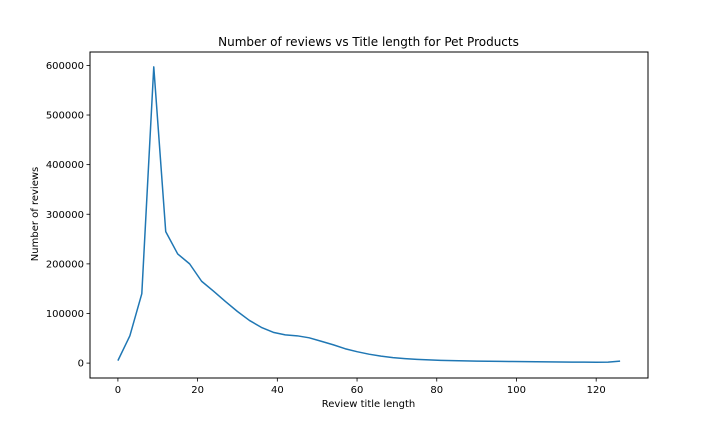 The image size is (720, 432). What do you see at coordinates (81, 364) in the screenshot?
I see `y-tick-label: 0` at bounding box center [81, 364].